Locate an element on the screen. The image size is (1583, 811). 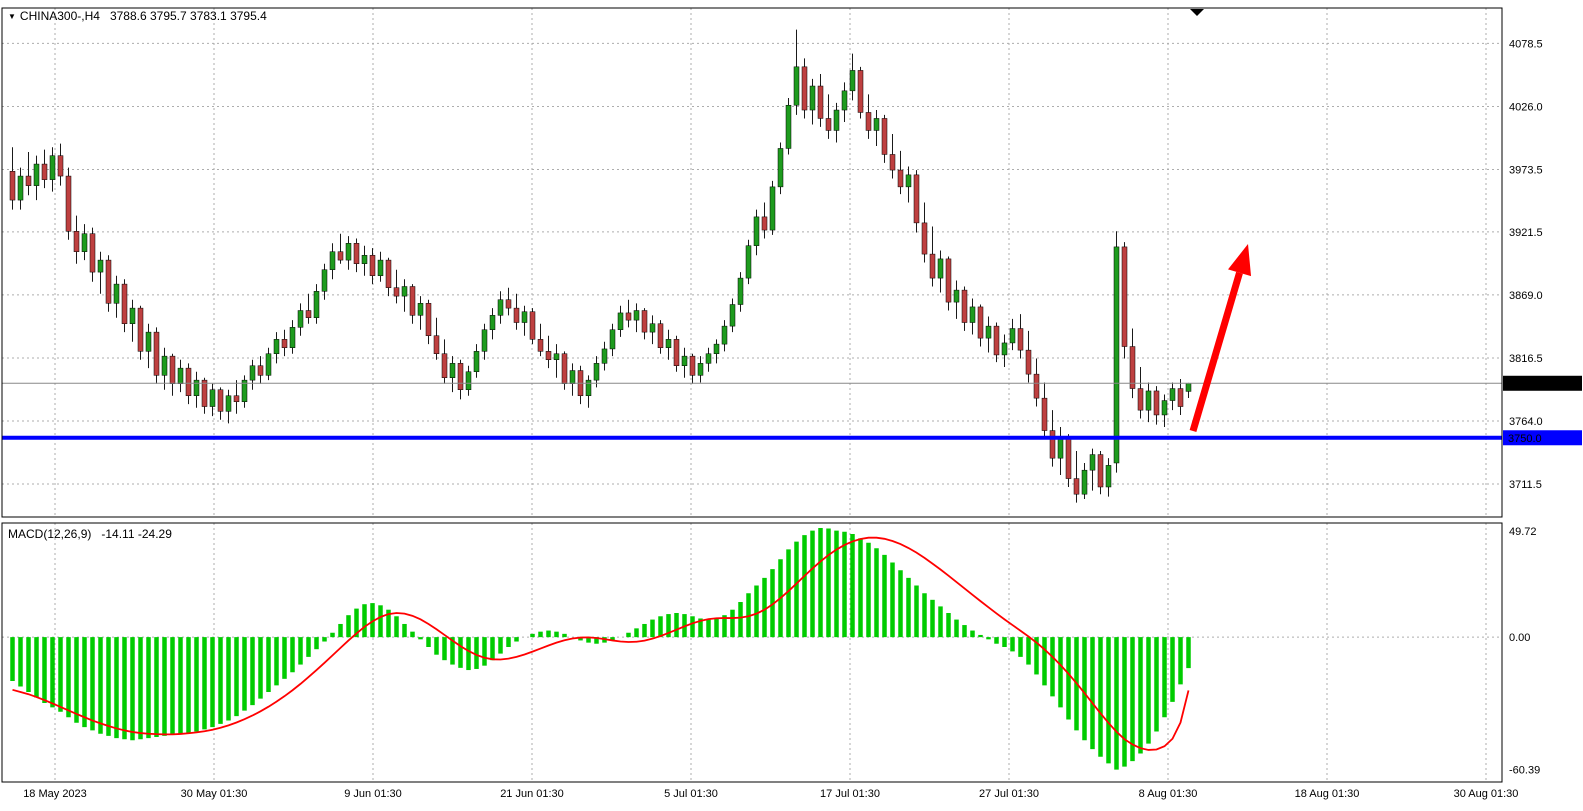
macd-axis-label: 49.72 is located at coordinates (1523, 532).